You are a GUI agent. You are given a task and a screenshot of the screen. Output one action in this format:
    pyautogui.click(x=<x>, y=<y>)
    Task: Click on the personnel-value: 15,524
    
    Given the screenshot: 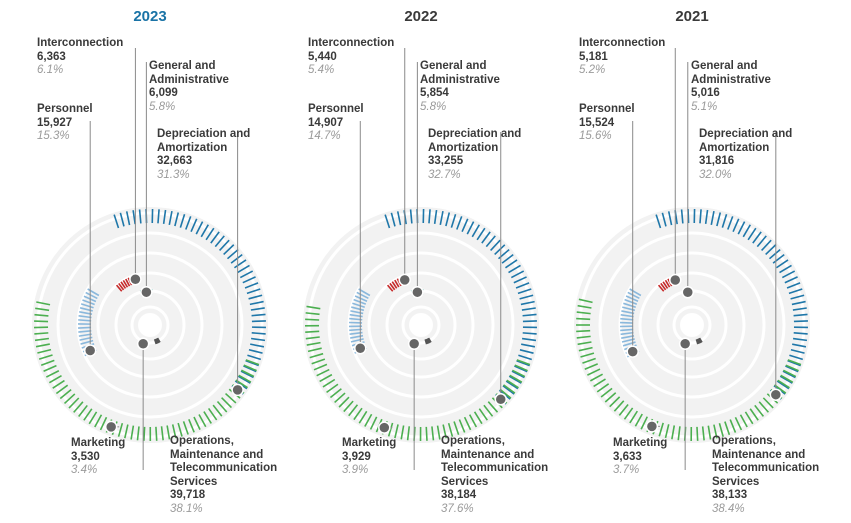 What is the action you would take?
    pyautogui.click(x=597, y=122)
    